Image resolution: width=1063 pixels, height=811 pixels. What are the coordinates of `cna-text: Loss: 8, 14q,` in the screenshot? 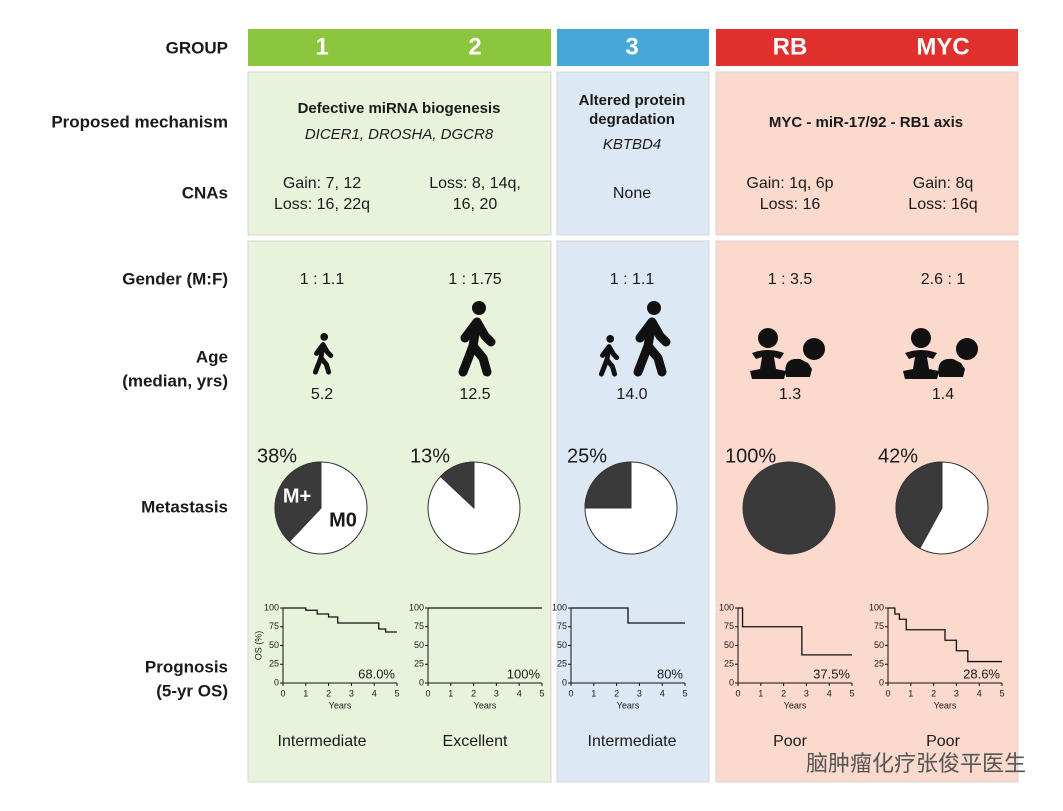 It's located at (475, 183).